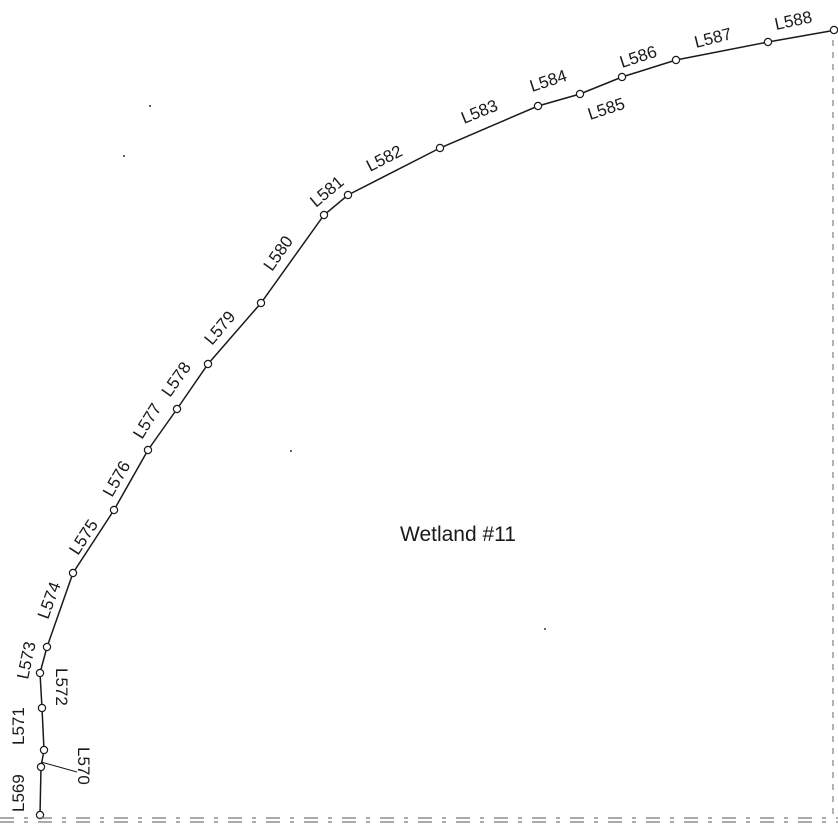 This screenshot has width=838, height=827. What do you see at coordinates (326, 191) in the screenshot?
I see `label-l581: L581` at bounding box center [326, 191].